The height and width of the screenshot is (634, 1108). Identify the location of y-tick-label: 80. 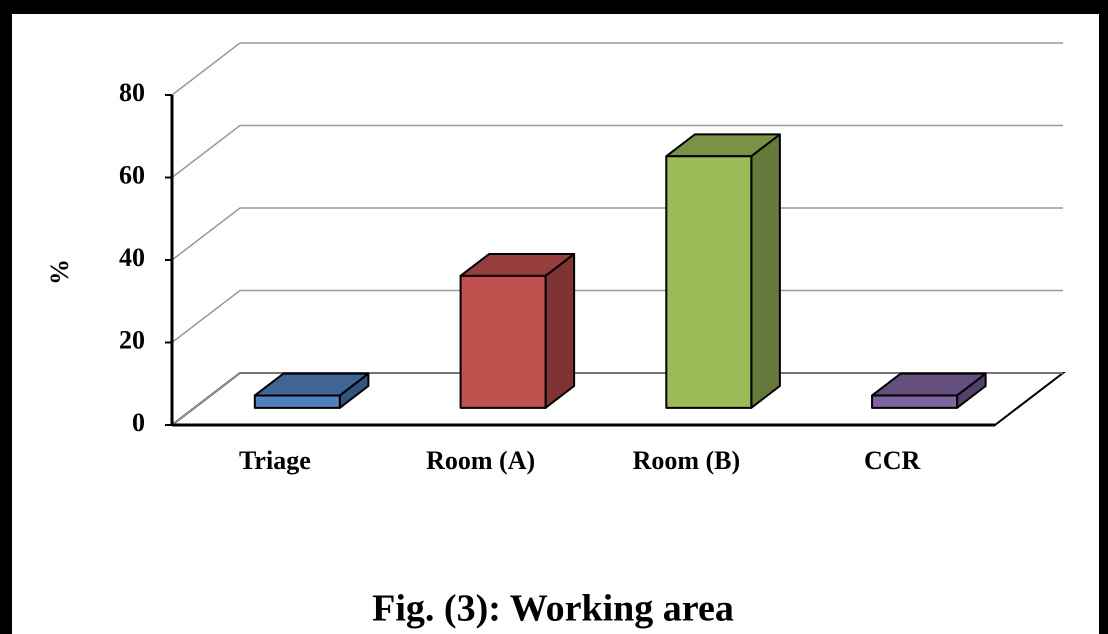
(132, 92).